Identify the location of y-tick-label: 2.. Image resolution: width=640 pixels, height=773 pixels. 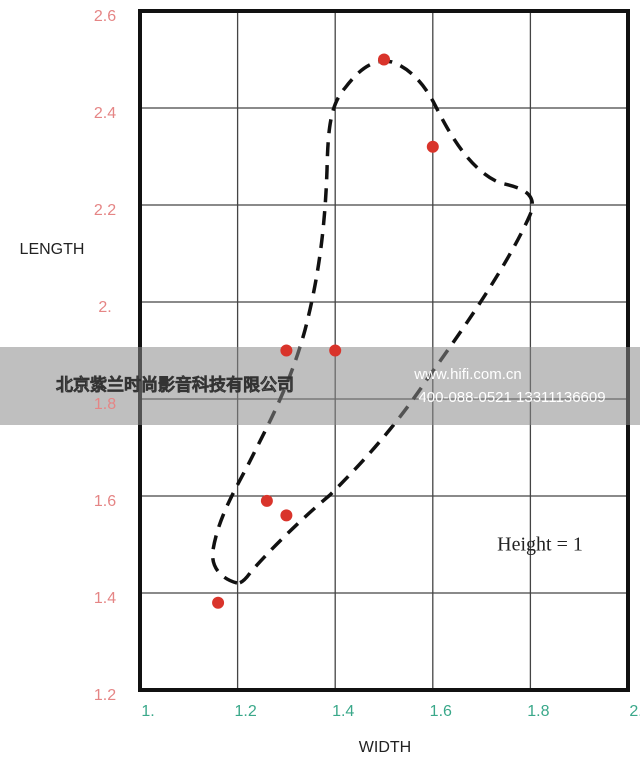
(104, 307).